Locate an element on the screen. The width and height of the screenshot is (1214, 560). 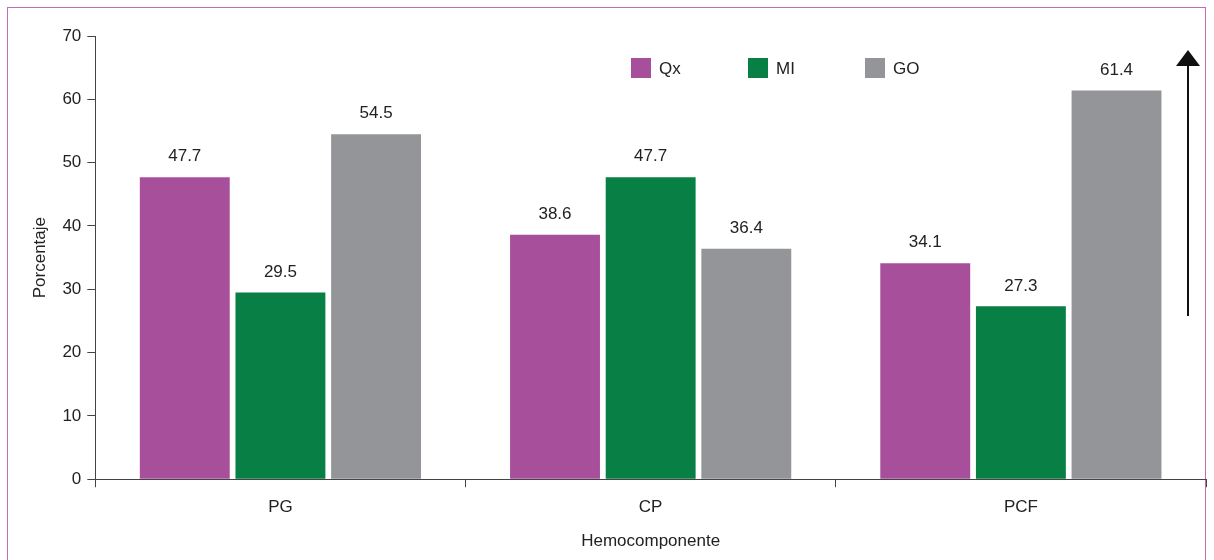
y-axis-title: Porcentaje is located at coordinates (39, 257).